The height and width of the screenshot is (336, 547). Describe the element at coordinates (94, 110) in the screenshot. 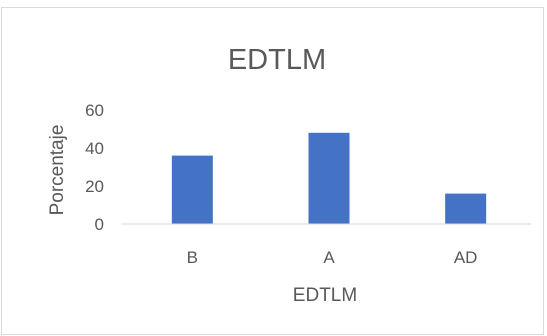

I see `y-tick-label: 60` at that location.